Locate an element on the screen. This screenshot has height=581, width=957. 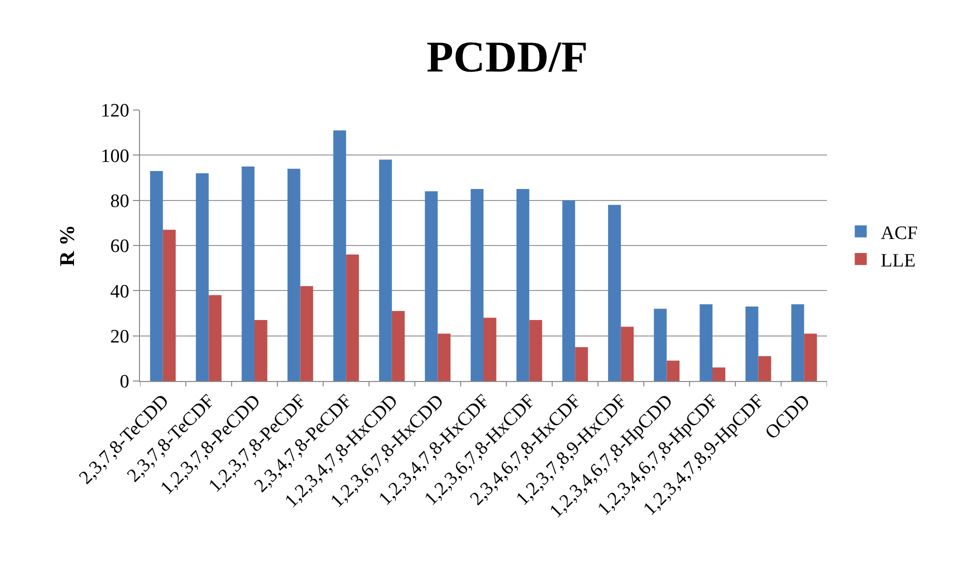
legend-label: ACF is located at coordinates (899, 233).